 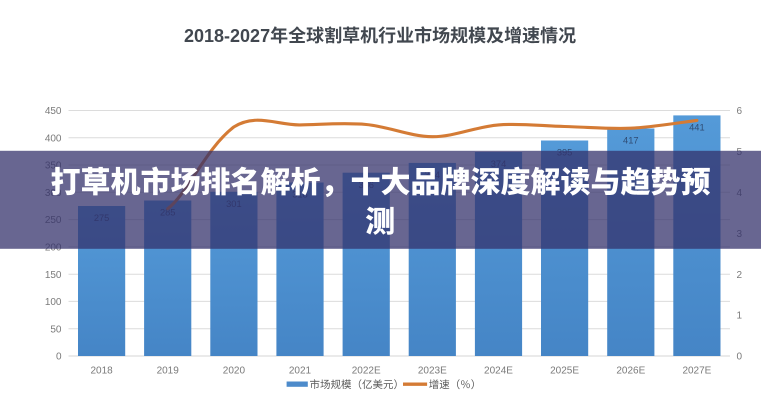 I want to click on svg-text: 417, so click(x=631, y=141).